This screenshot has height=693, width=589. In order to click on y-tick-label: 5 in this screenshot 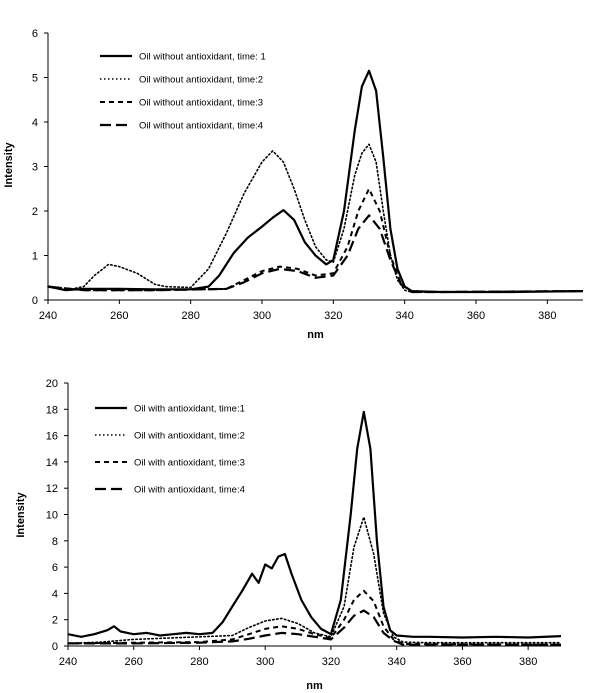, I will do `click(35, 79)`.